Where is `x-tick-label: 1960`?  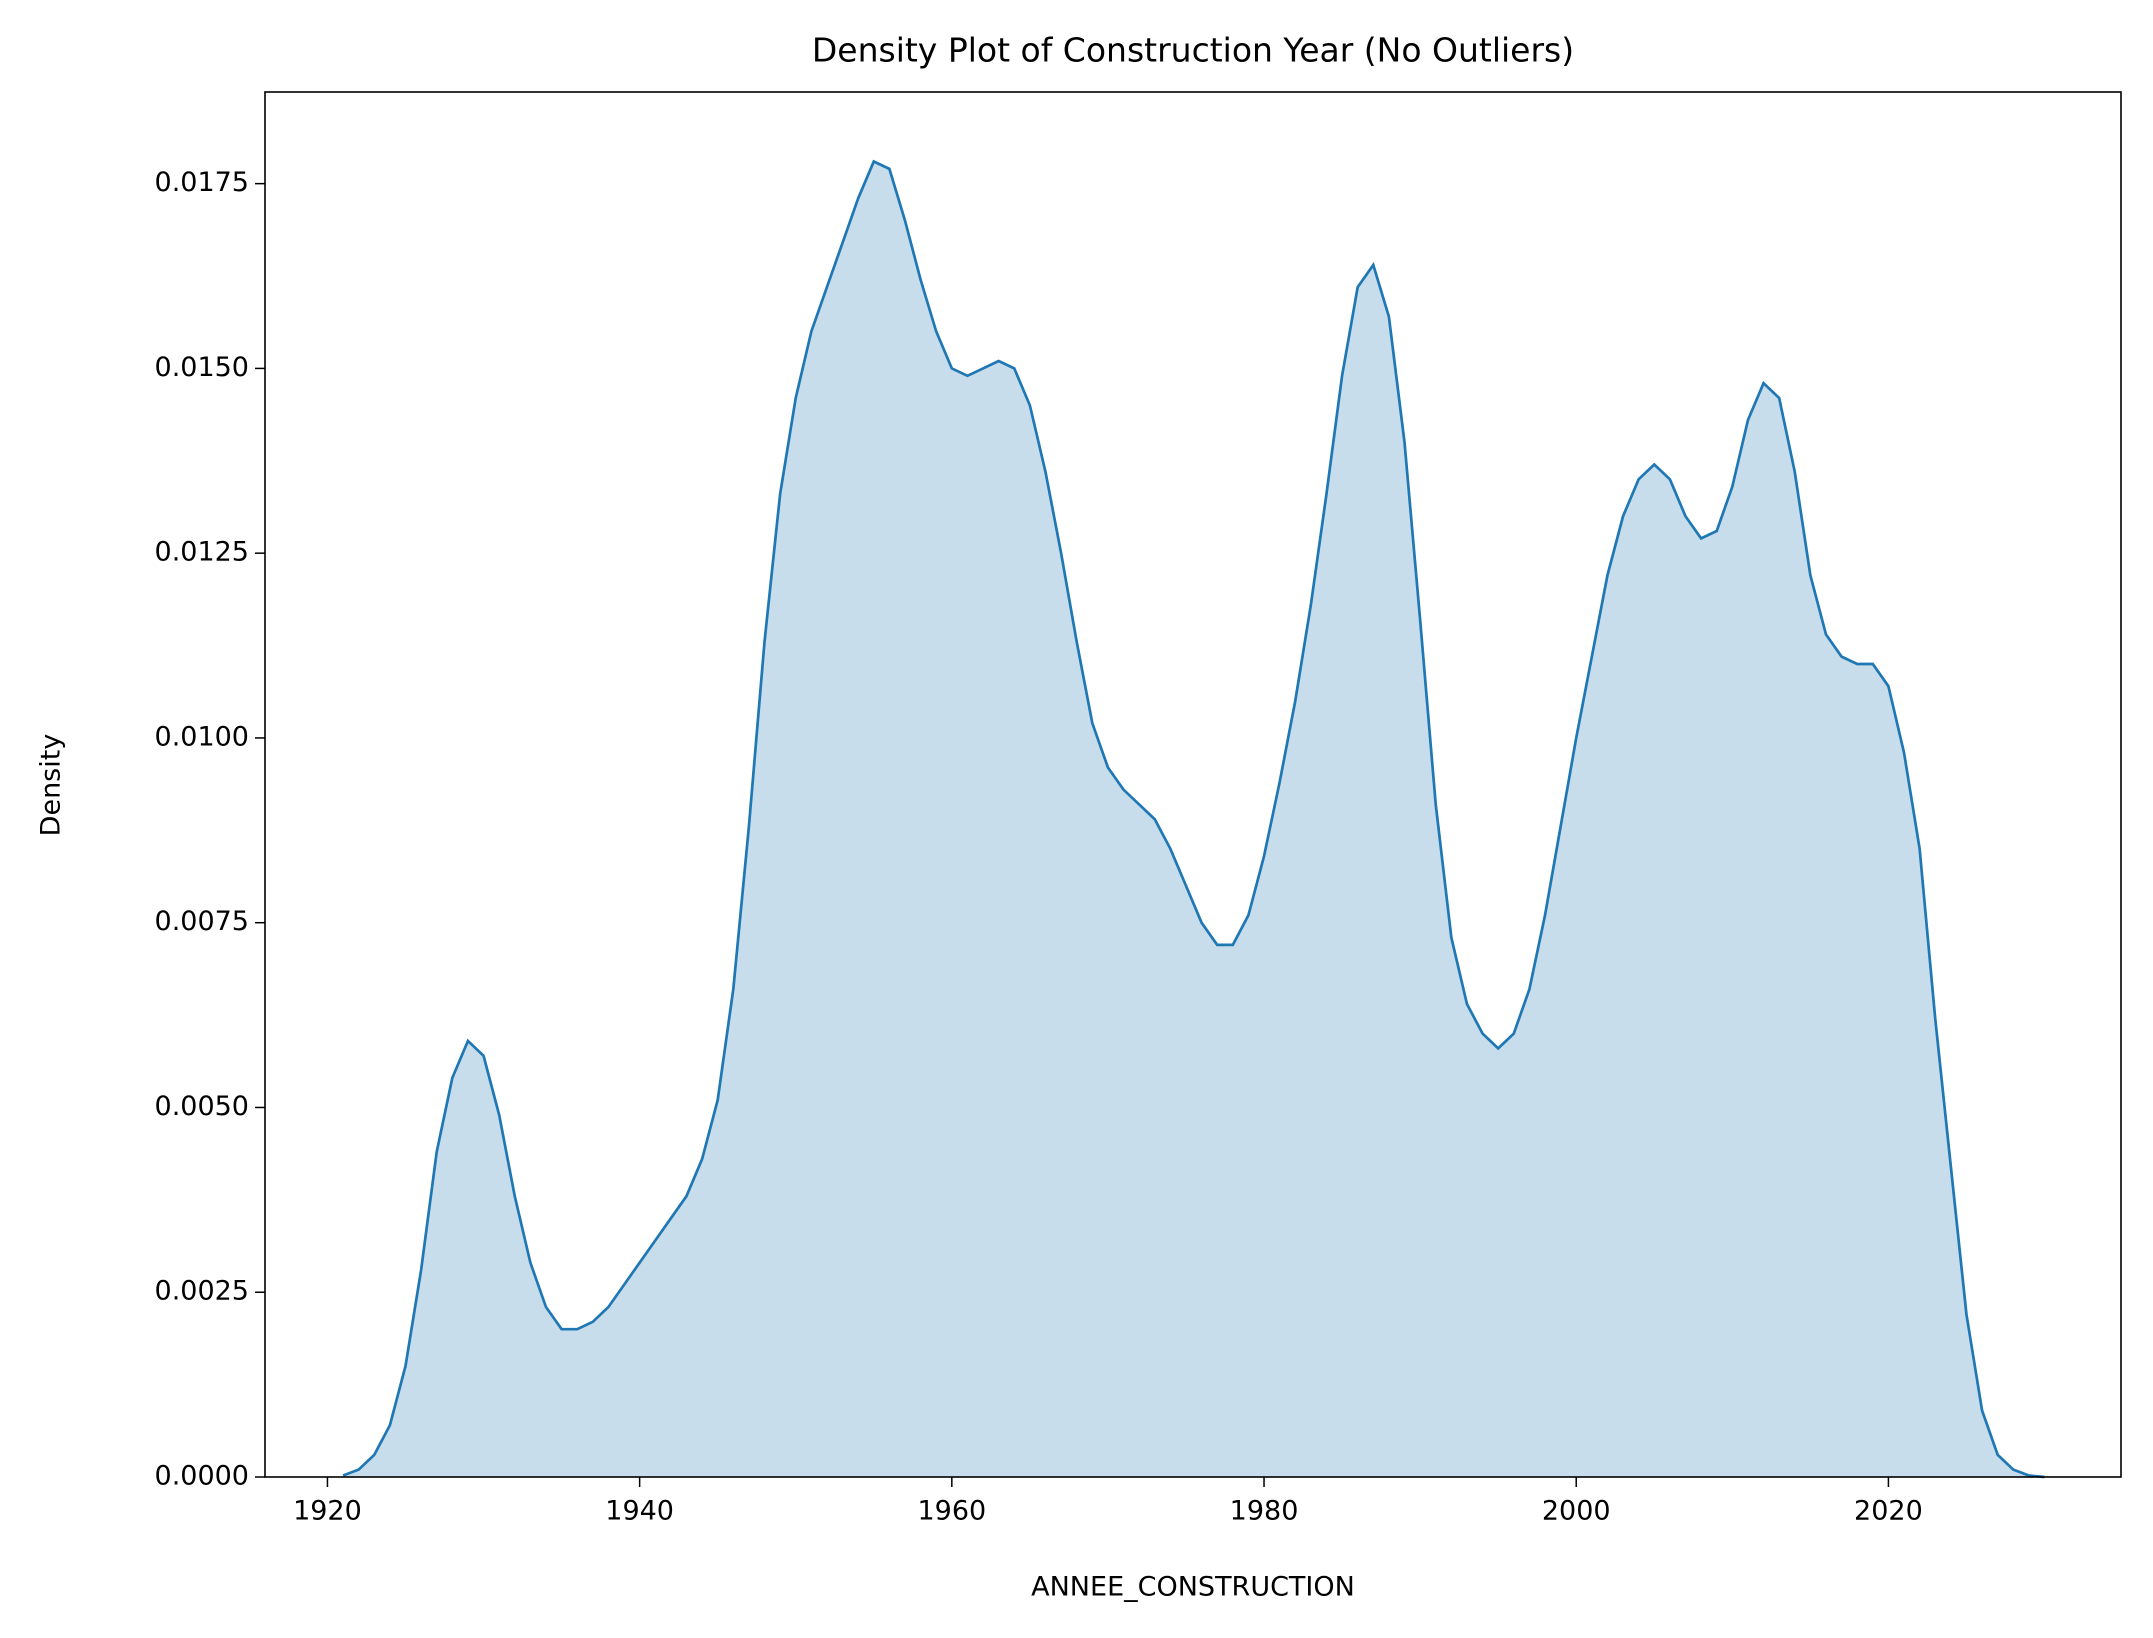 x-tick-label: 1960 is located at coordinates (951, 1511).